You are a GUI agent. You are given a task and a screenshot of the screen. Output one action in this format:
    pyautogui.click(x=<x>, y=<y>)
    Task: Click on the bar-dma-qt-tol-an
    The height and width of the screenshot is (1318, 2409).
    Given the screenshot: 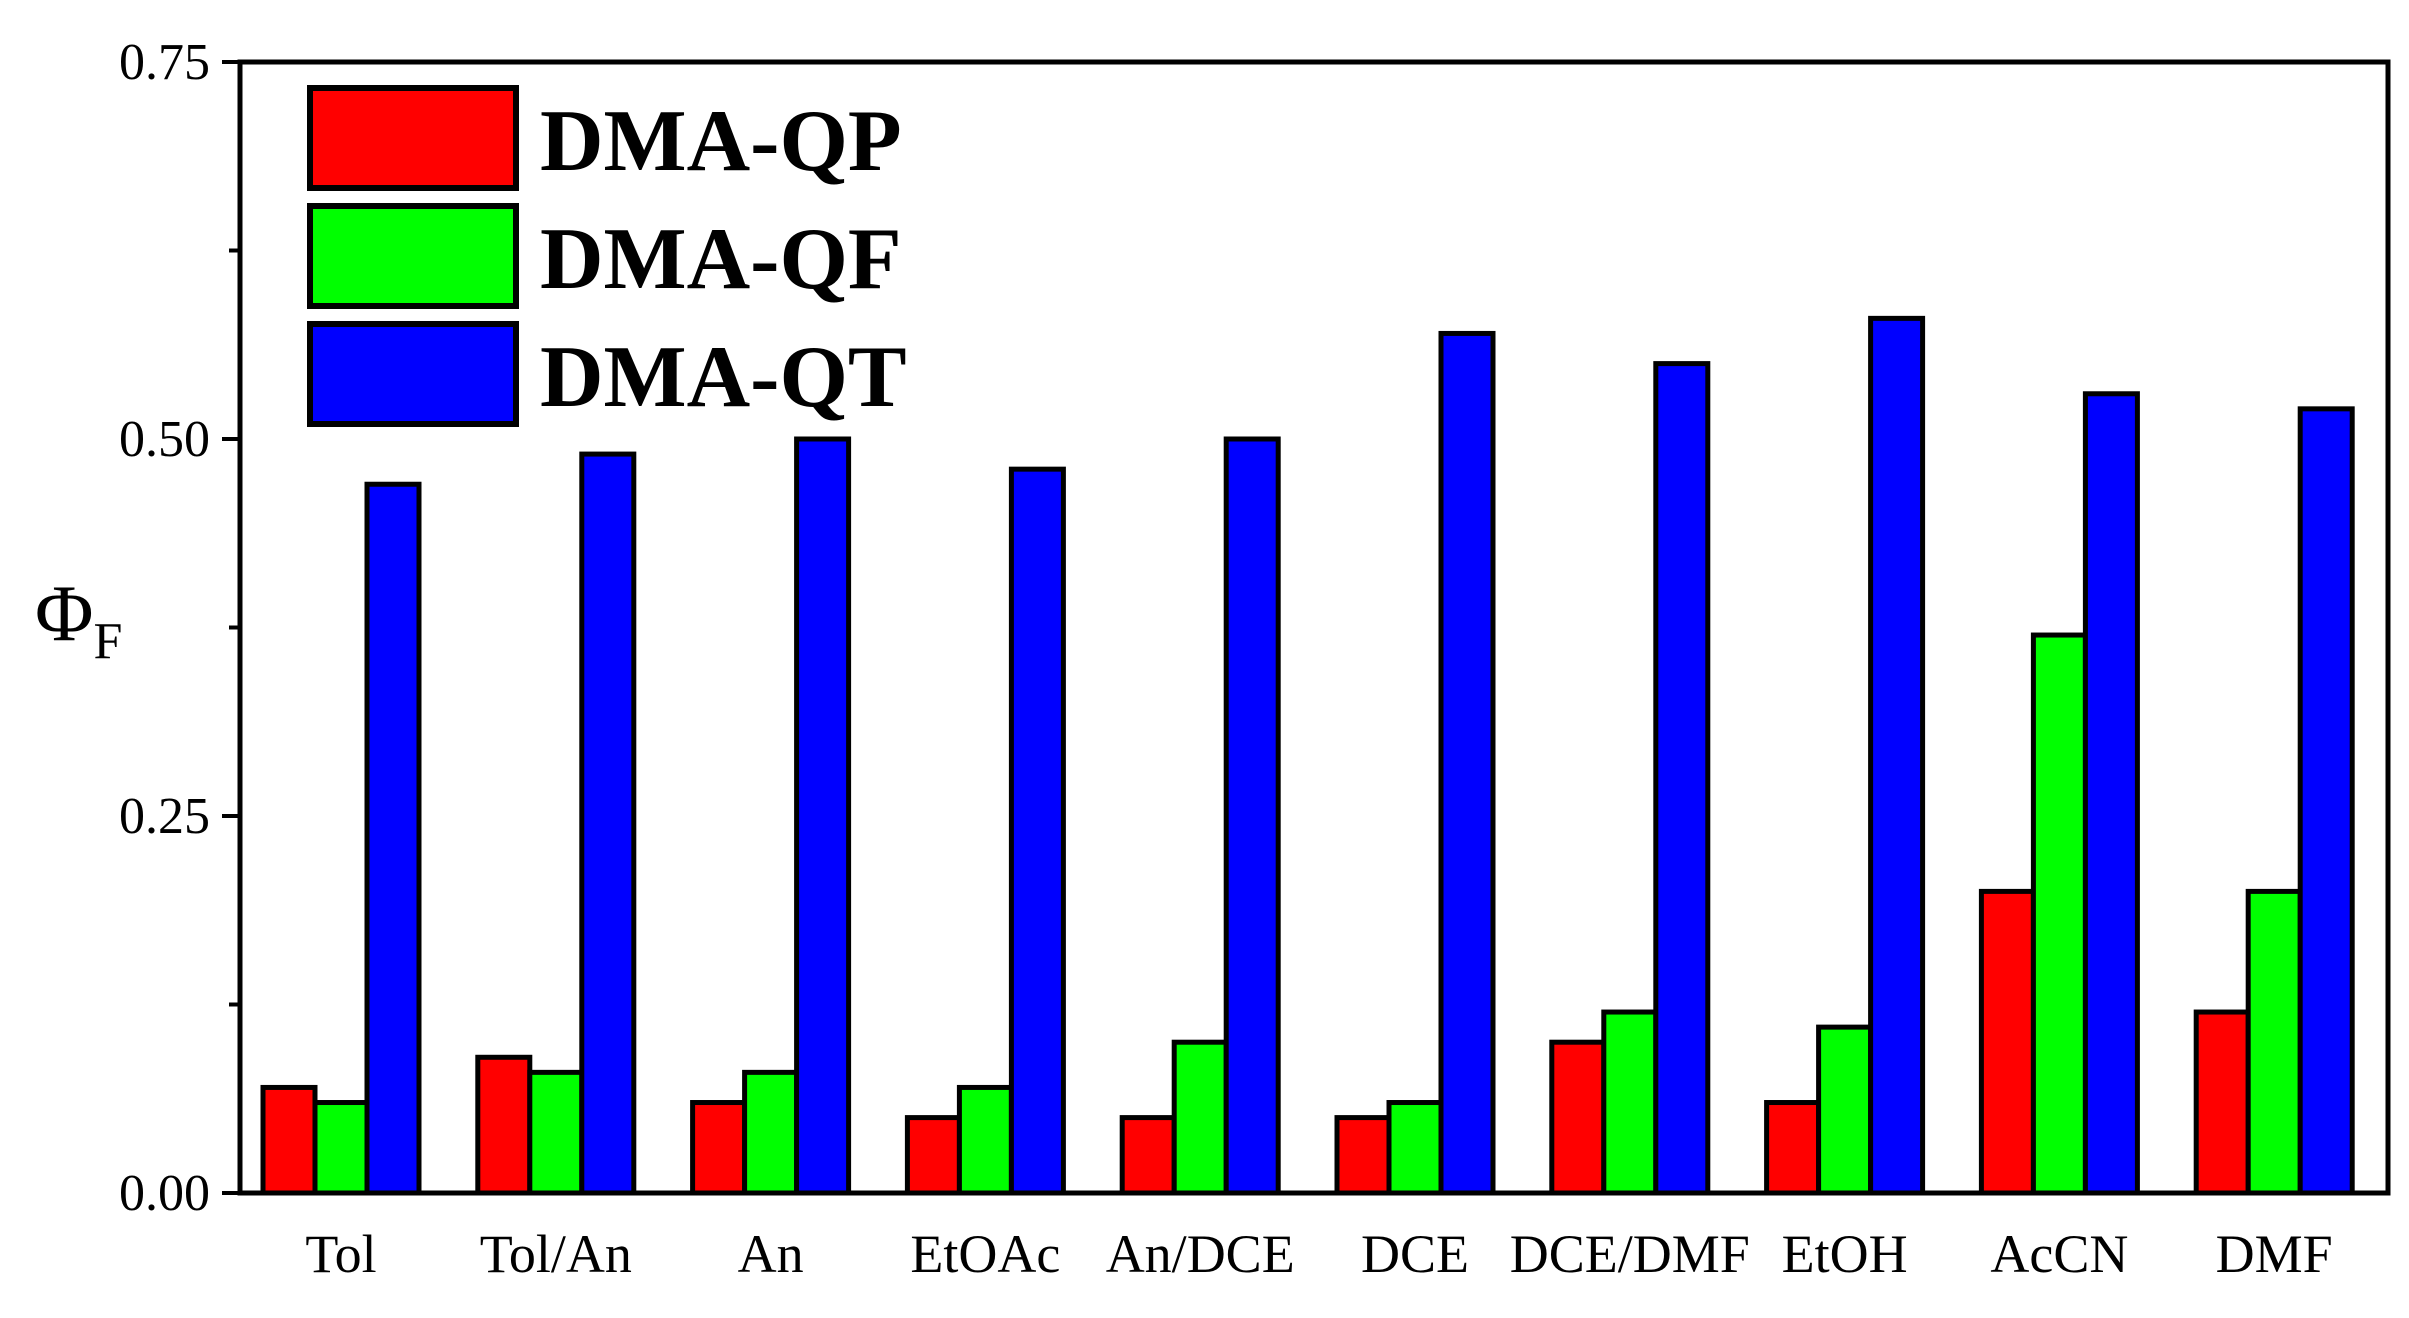 What is the action you would take?
    pyautogui.click(x=608, y=823)
    